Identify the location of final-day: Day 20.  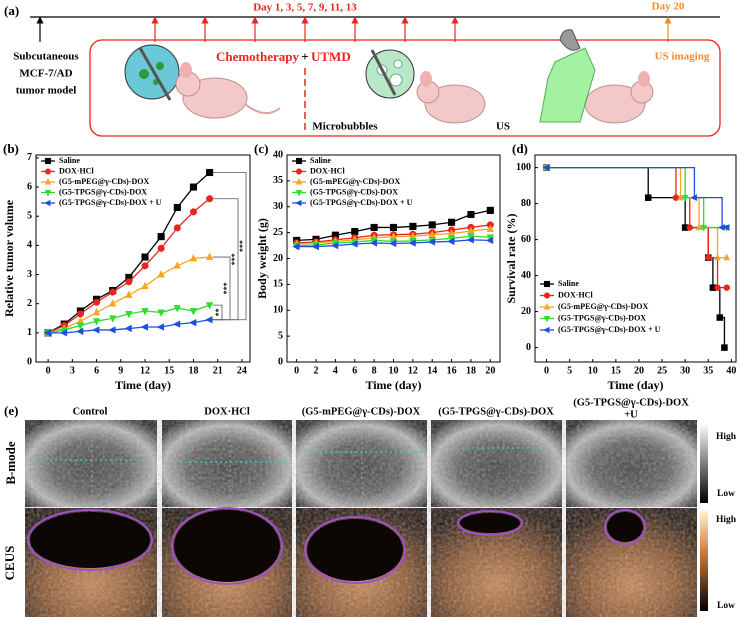
(668, 7).